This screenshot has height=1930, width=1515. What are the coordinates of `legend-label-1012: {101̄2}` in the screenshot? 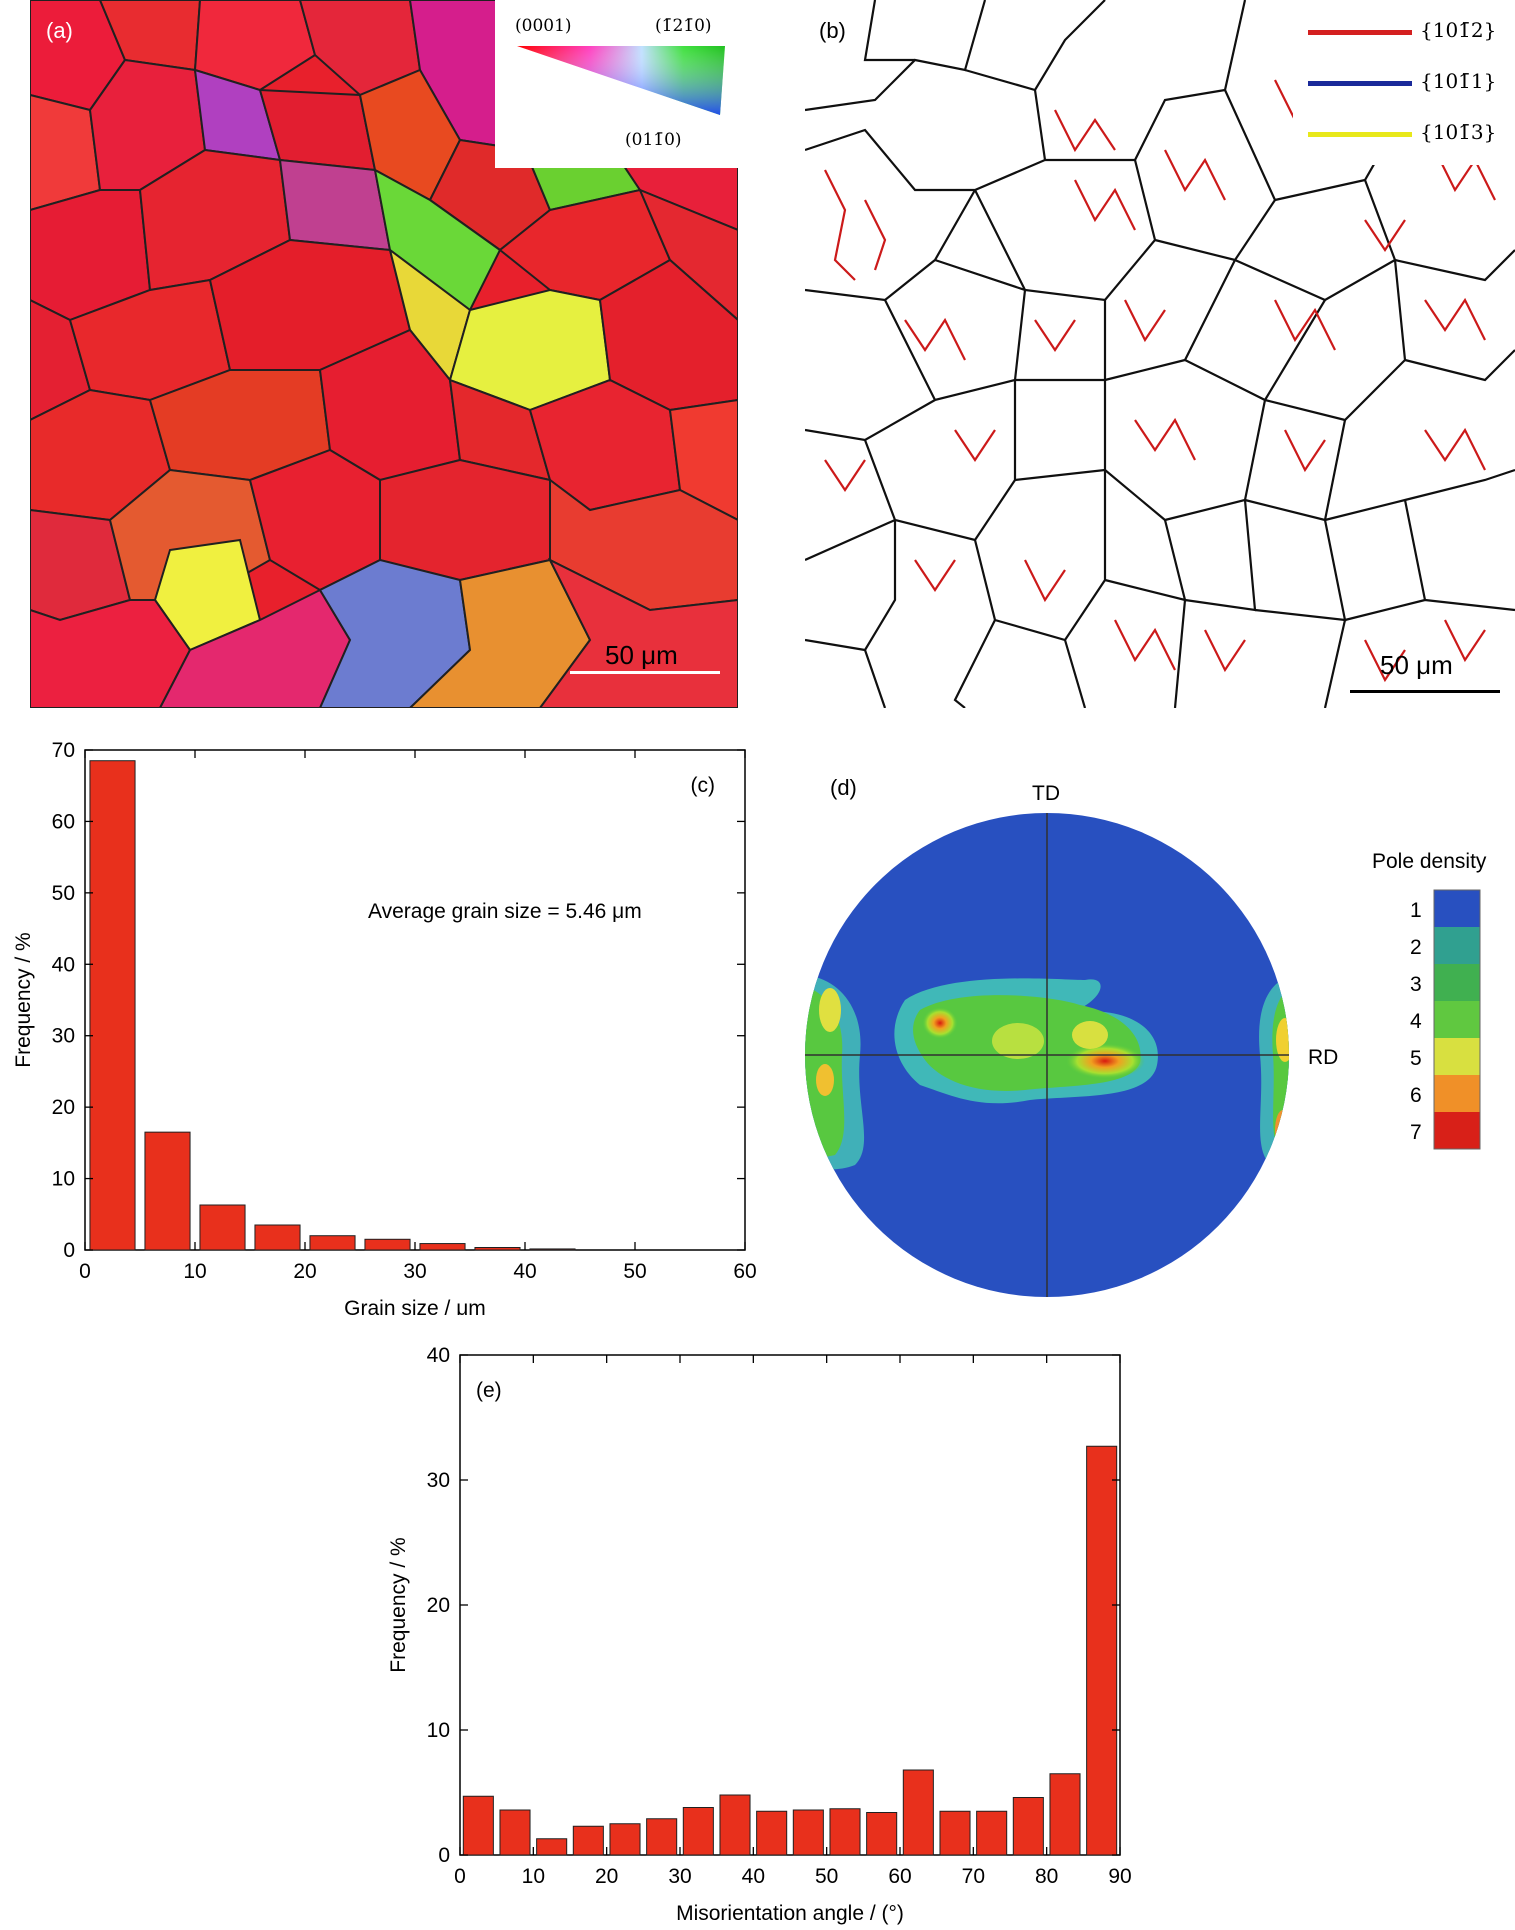 It's located at (1458, 30).